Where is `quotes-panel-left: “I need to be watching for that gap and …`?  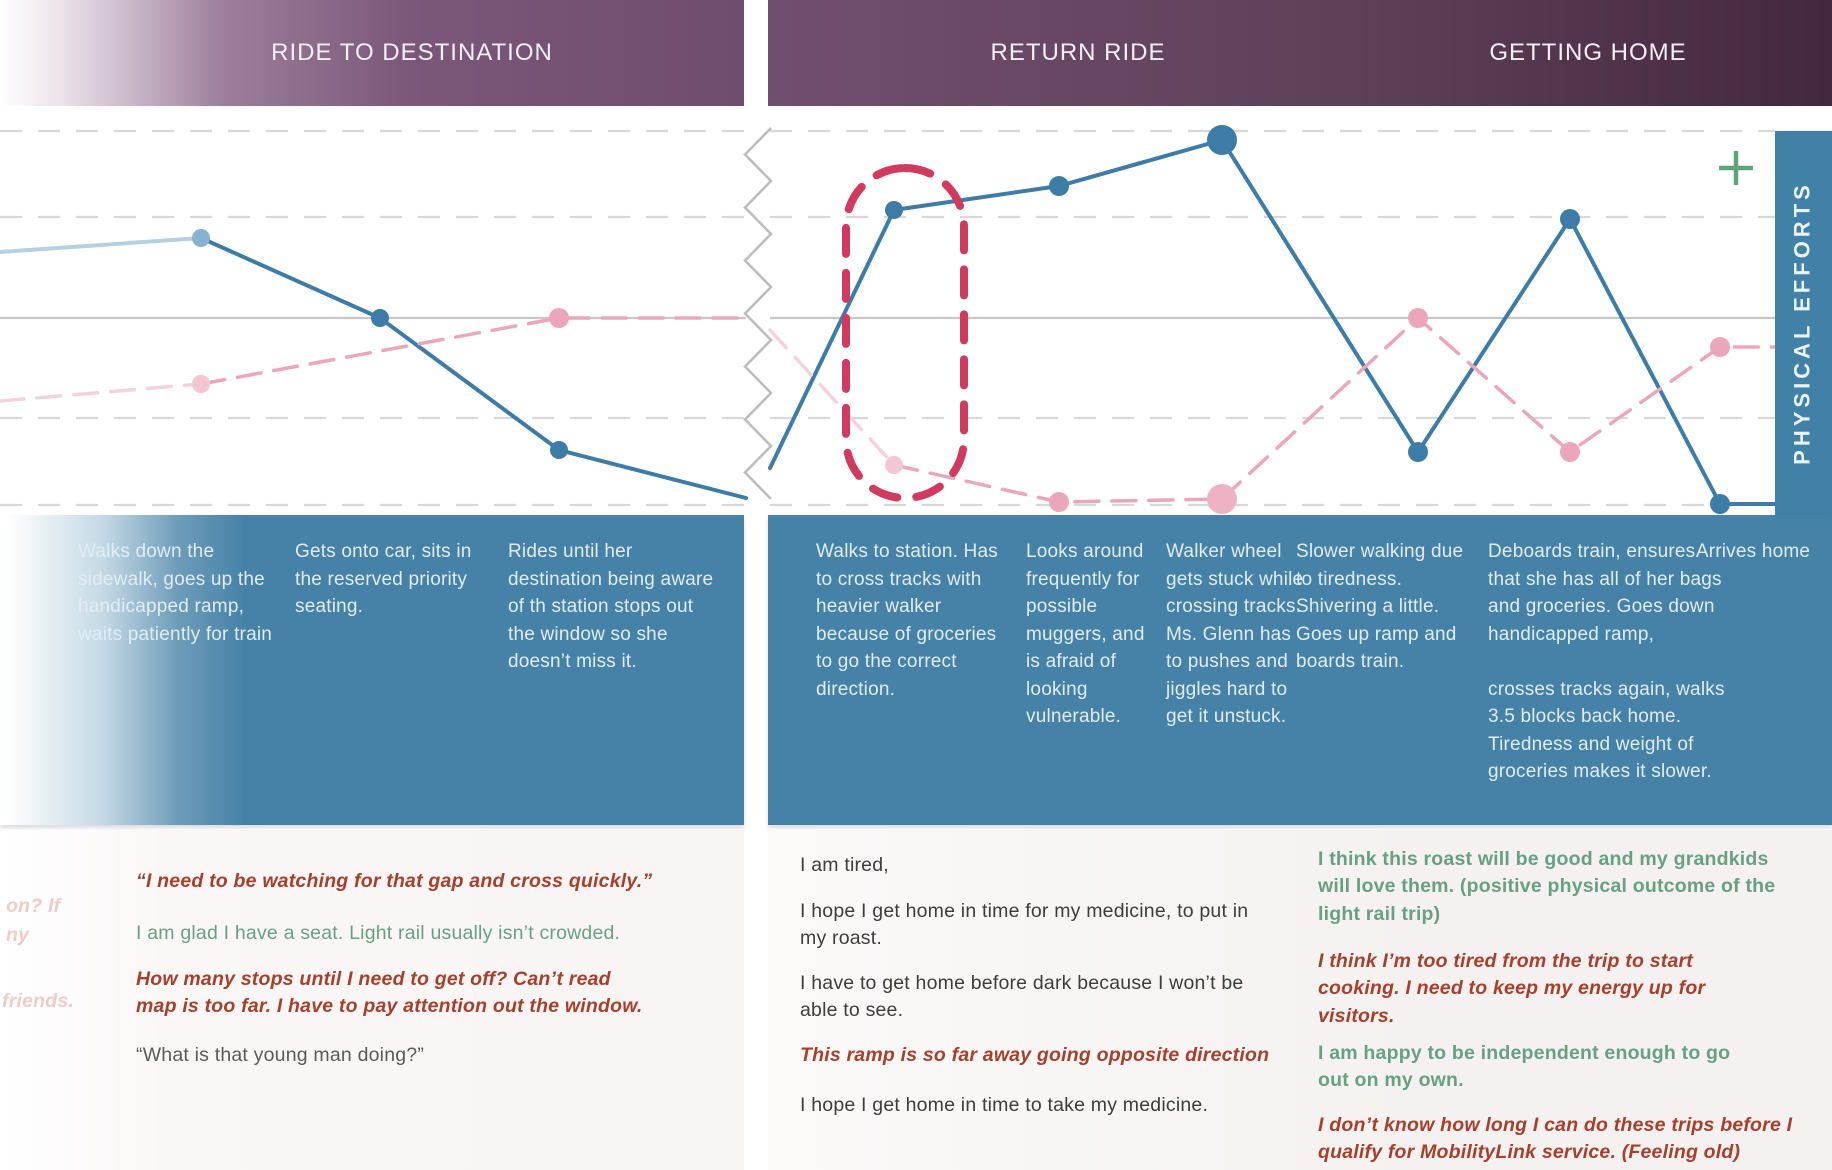 quotes-panel-left: “I need to be watching for that gap and … is located at coordinates (372, 1000).